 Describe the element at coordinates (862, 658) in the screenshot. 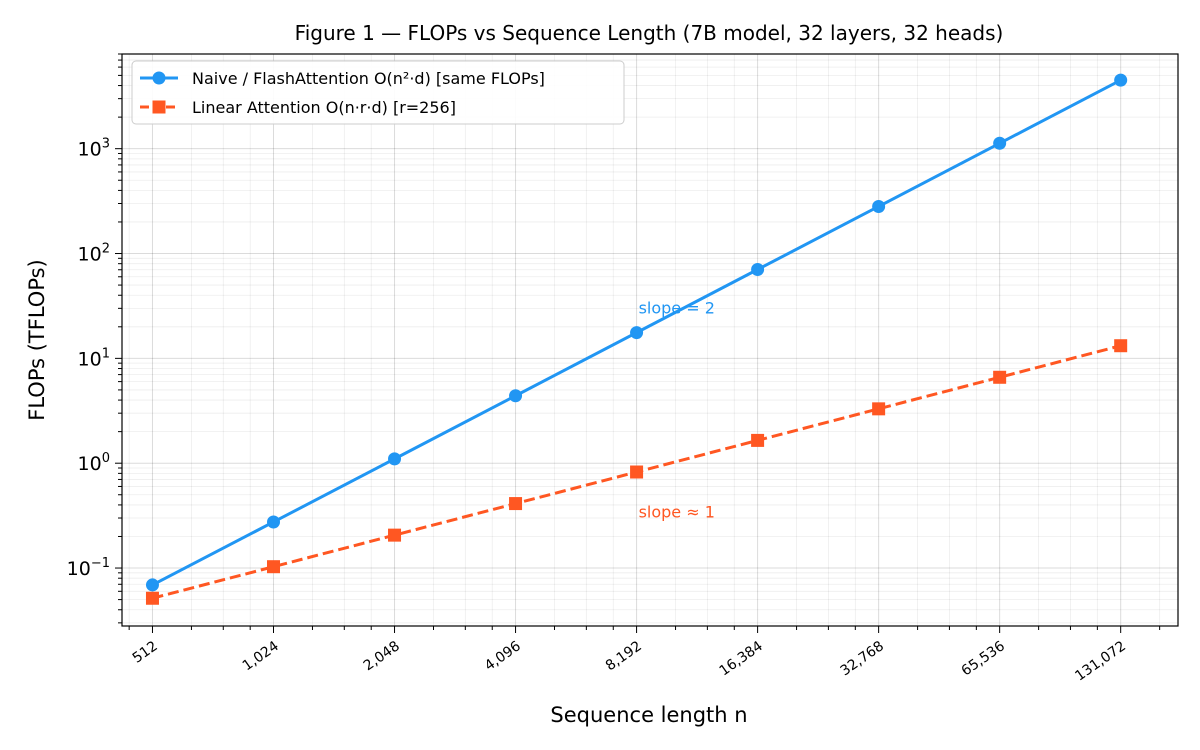

I see `x-tick-label: 32,768` at that location.